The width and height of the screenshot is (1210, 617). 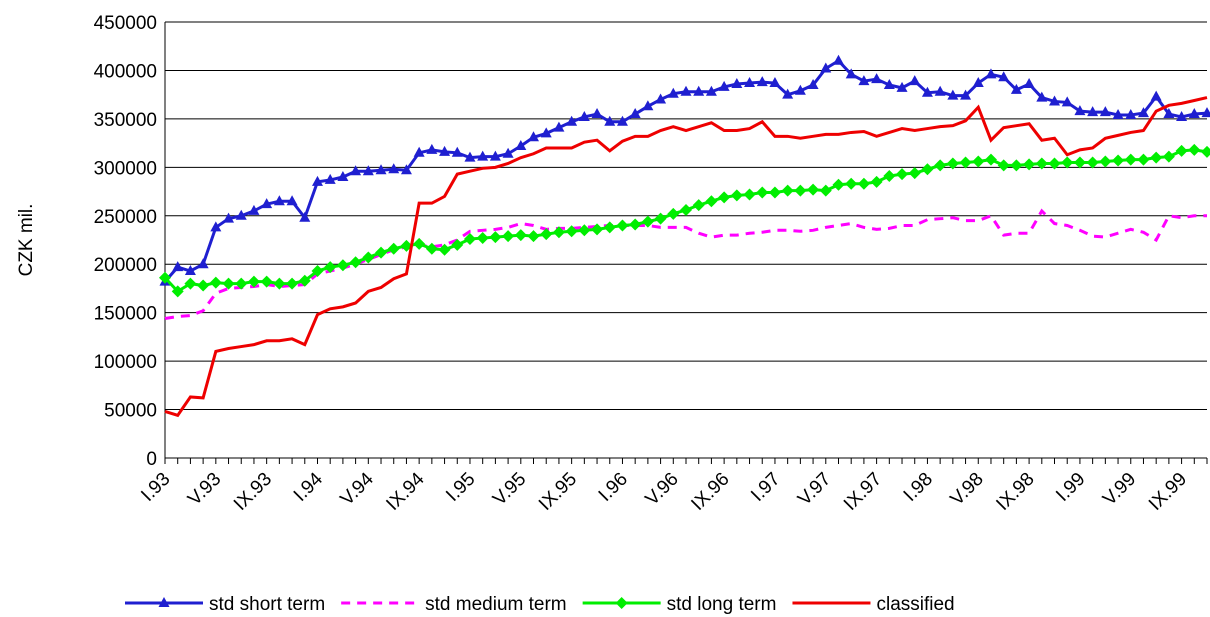 What do you see at coordinates (765, 487) in the screenshot?
I see `x-tick-label: I.97` at bounding box center [765, 487].